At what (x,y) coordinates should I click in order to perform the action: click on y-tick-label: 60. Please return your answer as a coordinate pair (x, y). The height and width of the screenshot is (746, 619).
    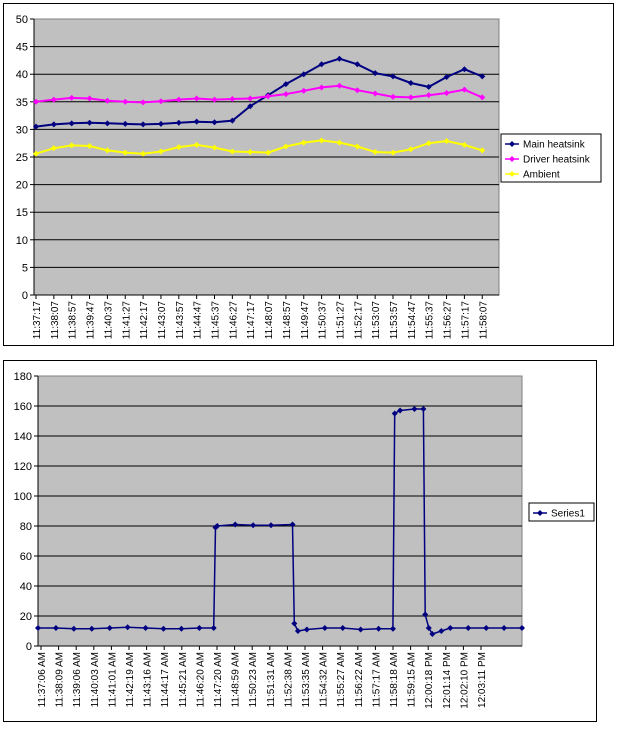
    Looking at the image, I should click on (26, 557).